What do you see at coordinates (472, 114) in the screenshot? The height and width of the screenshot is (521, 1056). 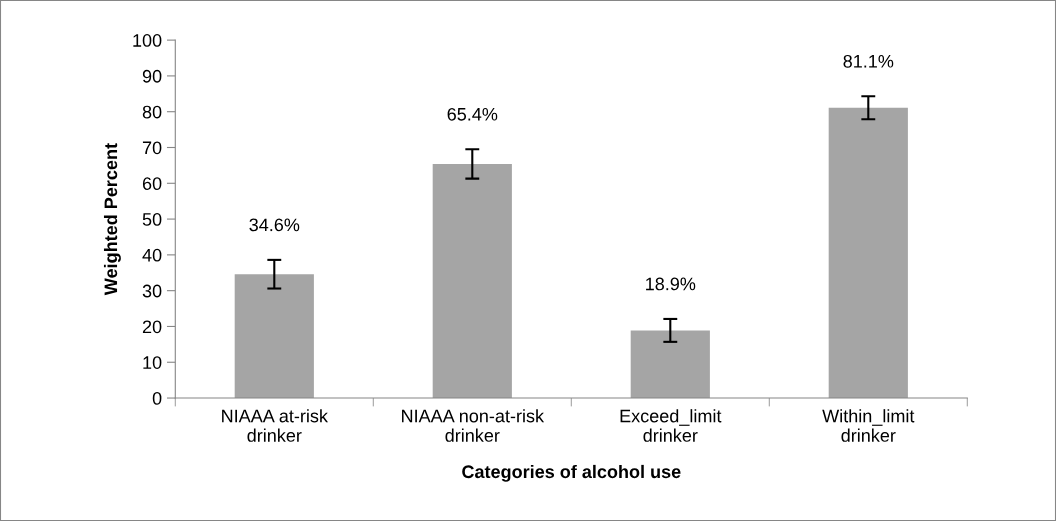 I see `data-label: 65.4%` at bounding box center [472, 114].